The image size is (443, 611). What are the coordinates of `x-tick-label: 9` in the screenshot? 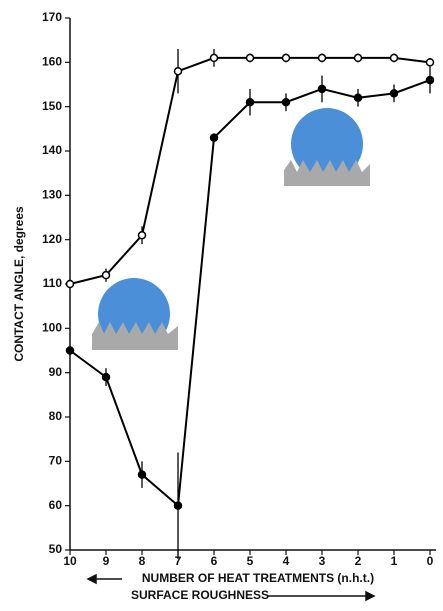 It's located at (106, 561).